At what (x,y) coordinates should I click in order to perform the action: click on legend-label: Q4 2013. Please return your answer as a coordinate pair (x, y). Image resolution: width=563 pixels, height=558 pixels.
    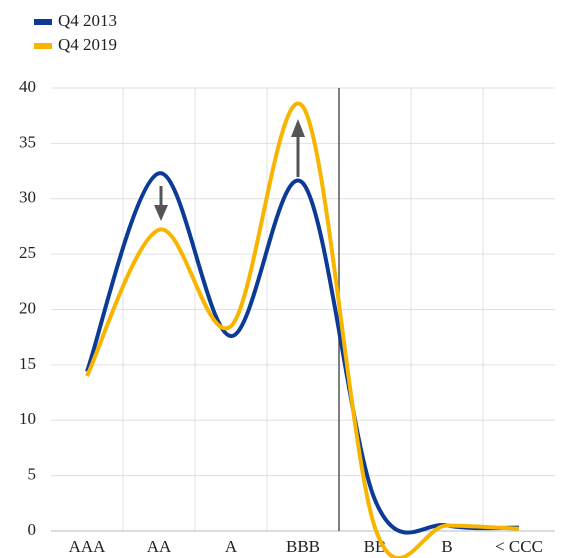
    Looking at the image, I should click on (87, 20).